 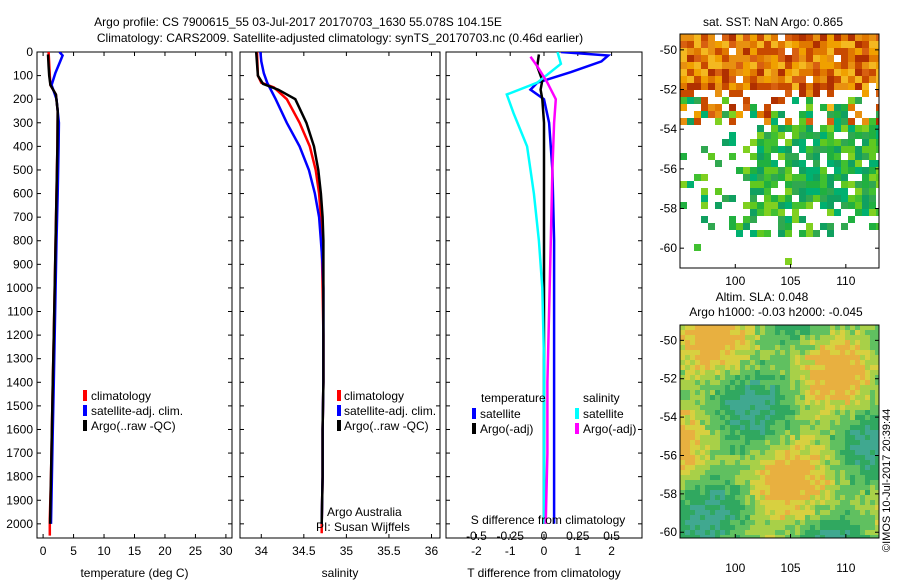 I want to click on y-tick-label: 1200, so click(x=19, y=335).